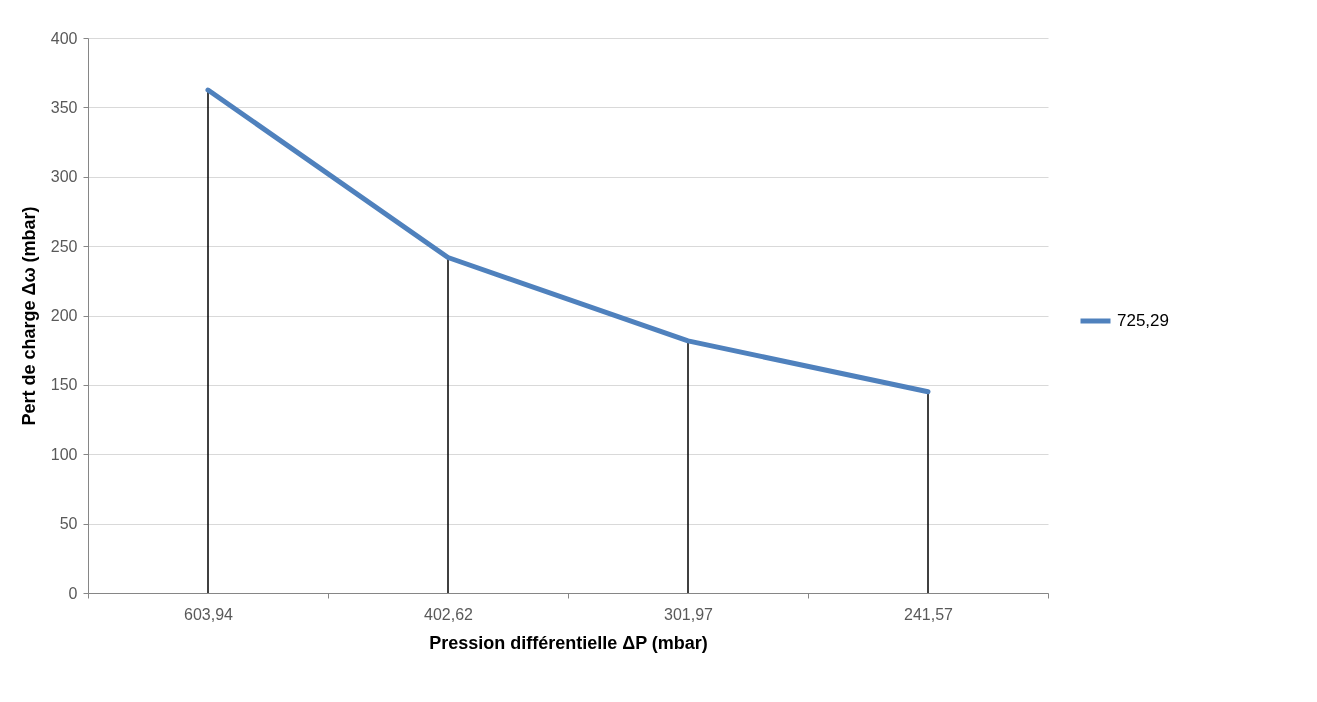 The width and height of the screenshot is (1317, 702). Describe the element at coordinates (28, 316) in the screenshot. I see `y-axis-title: Pert de charge Δω (mbar)` at that location.